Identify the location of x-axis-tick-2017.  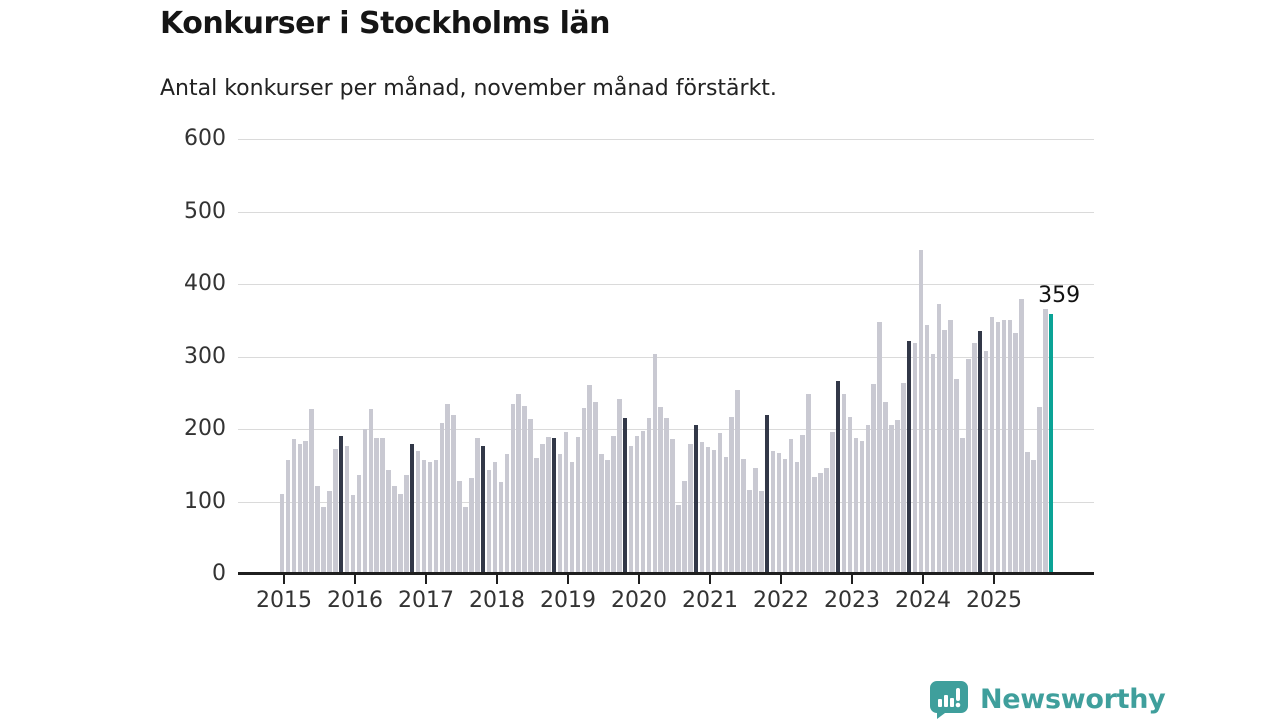
(426, 579).